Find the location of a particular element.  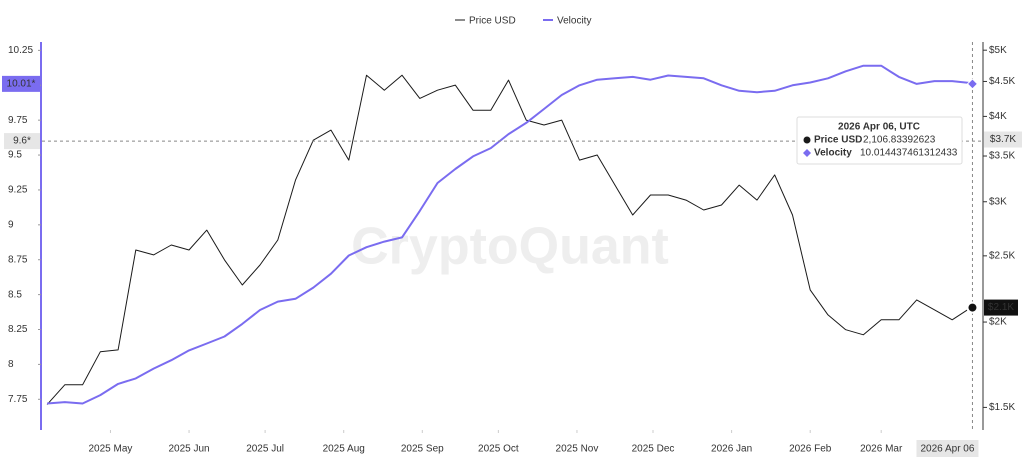

x-tick-label: 2025 Dec is located at coordinates (653, 449).